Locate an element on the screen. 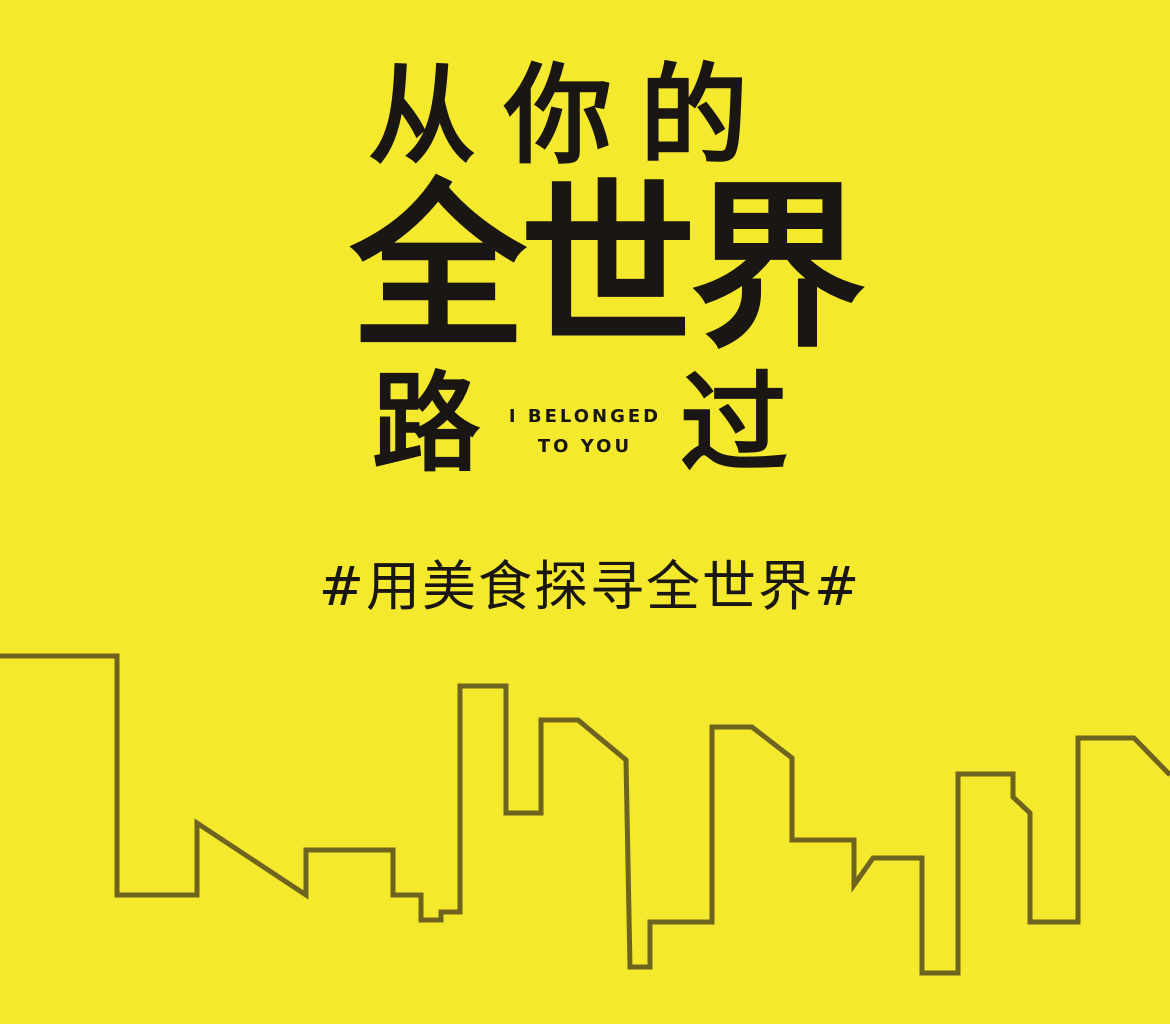  tagline: #用美食探寻全世界# is located at coordinates (590, 586).